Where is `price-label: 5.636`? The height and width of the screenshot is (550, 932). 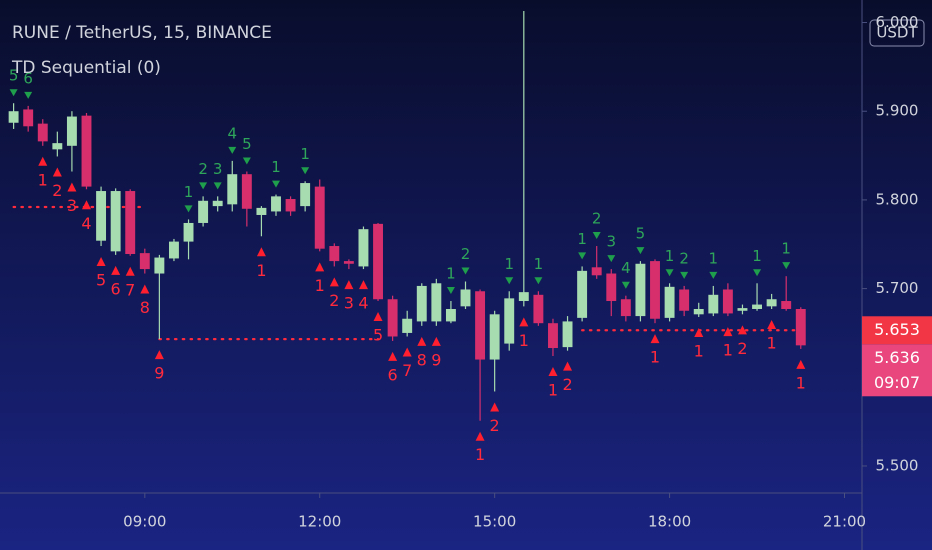 price-label: 5.636 is located at coordinates (897, 357).